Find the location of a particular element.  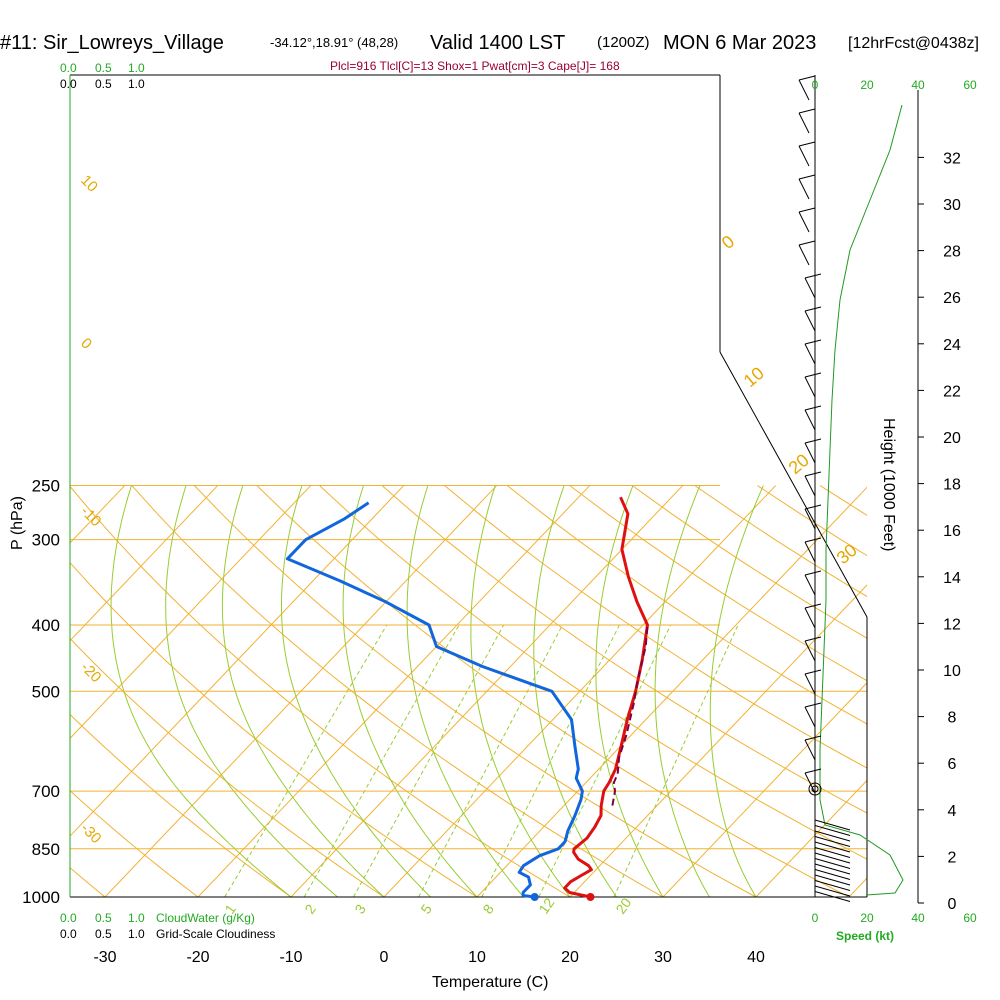

y-tick-label: 850 is located at coordinates (46, 849).